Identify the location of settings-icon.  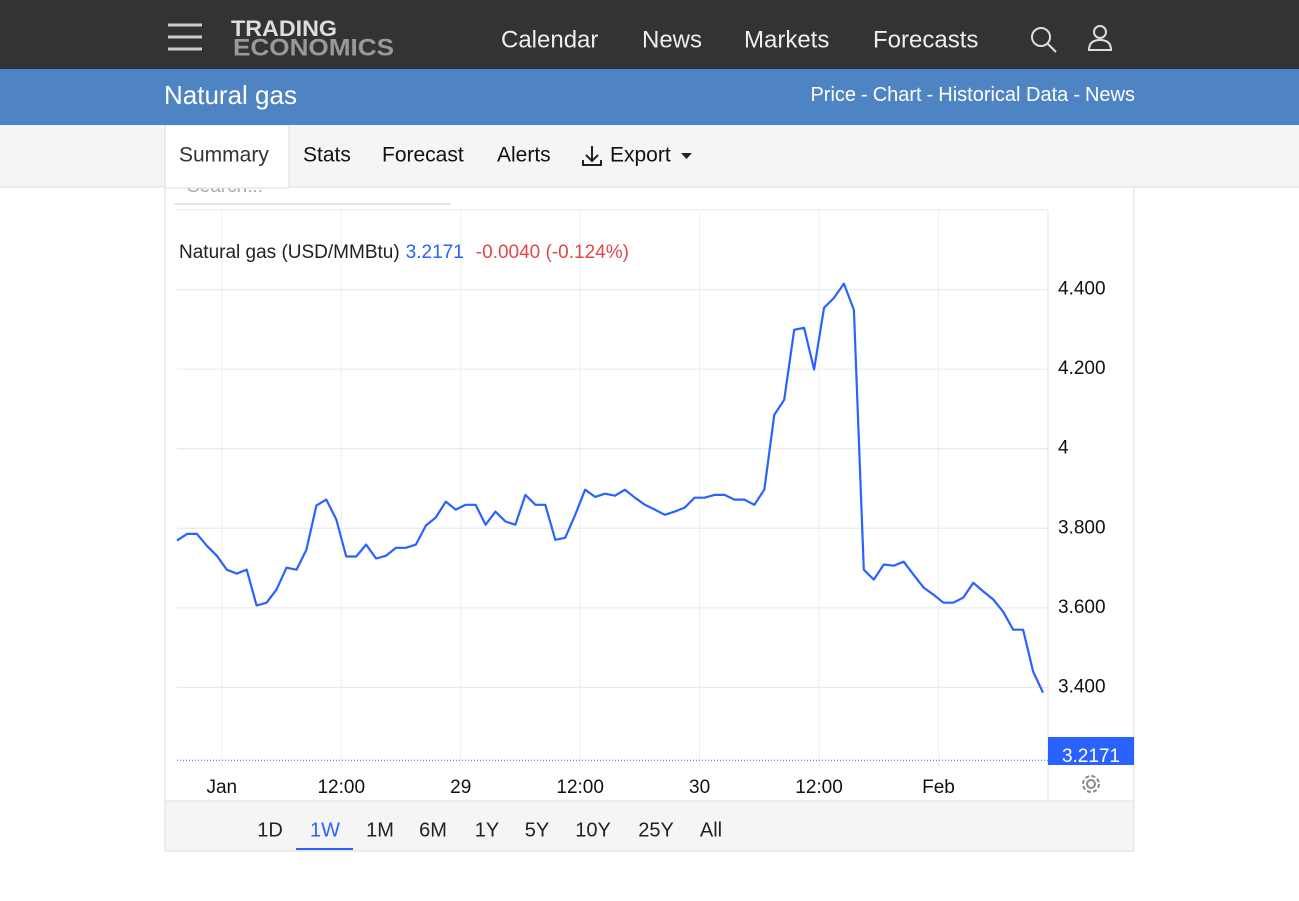
(1091, 784).